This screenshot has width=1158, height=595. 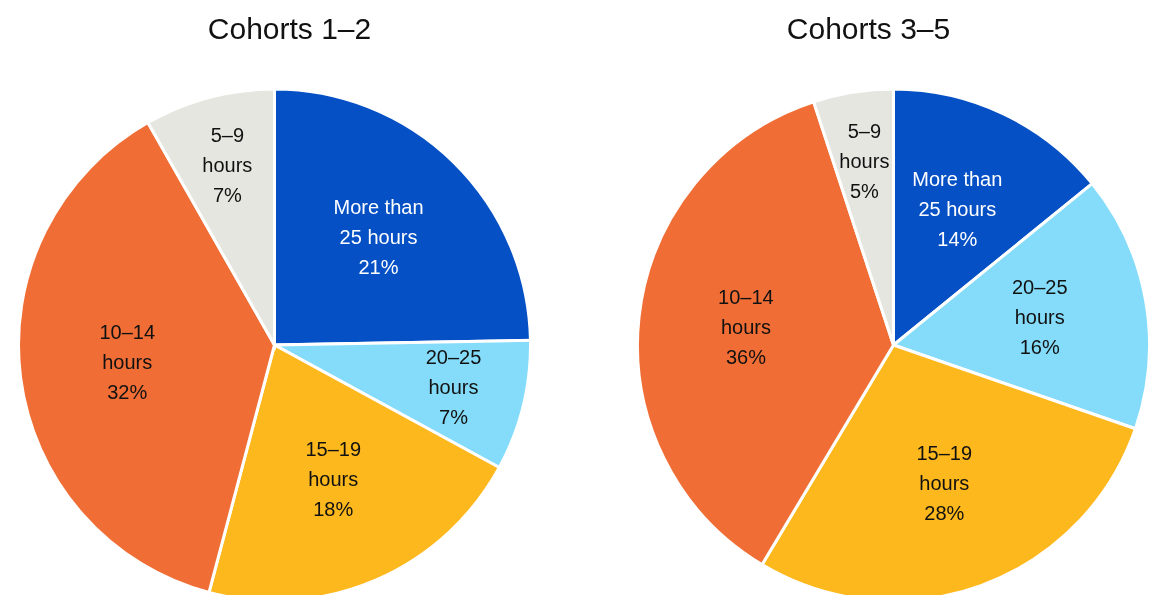 What do you see at coordinates (868, 29) in the screenshot?
I see `chart-title: Cohorts 3–5` at bounding box center [868, 29].